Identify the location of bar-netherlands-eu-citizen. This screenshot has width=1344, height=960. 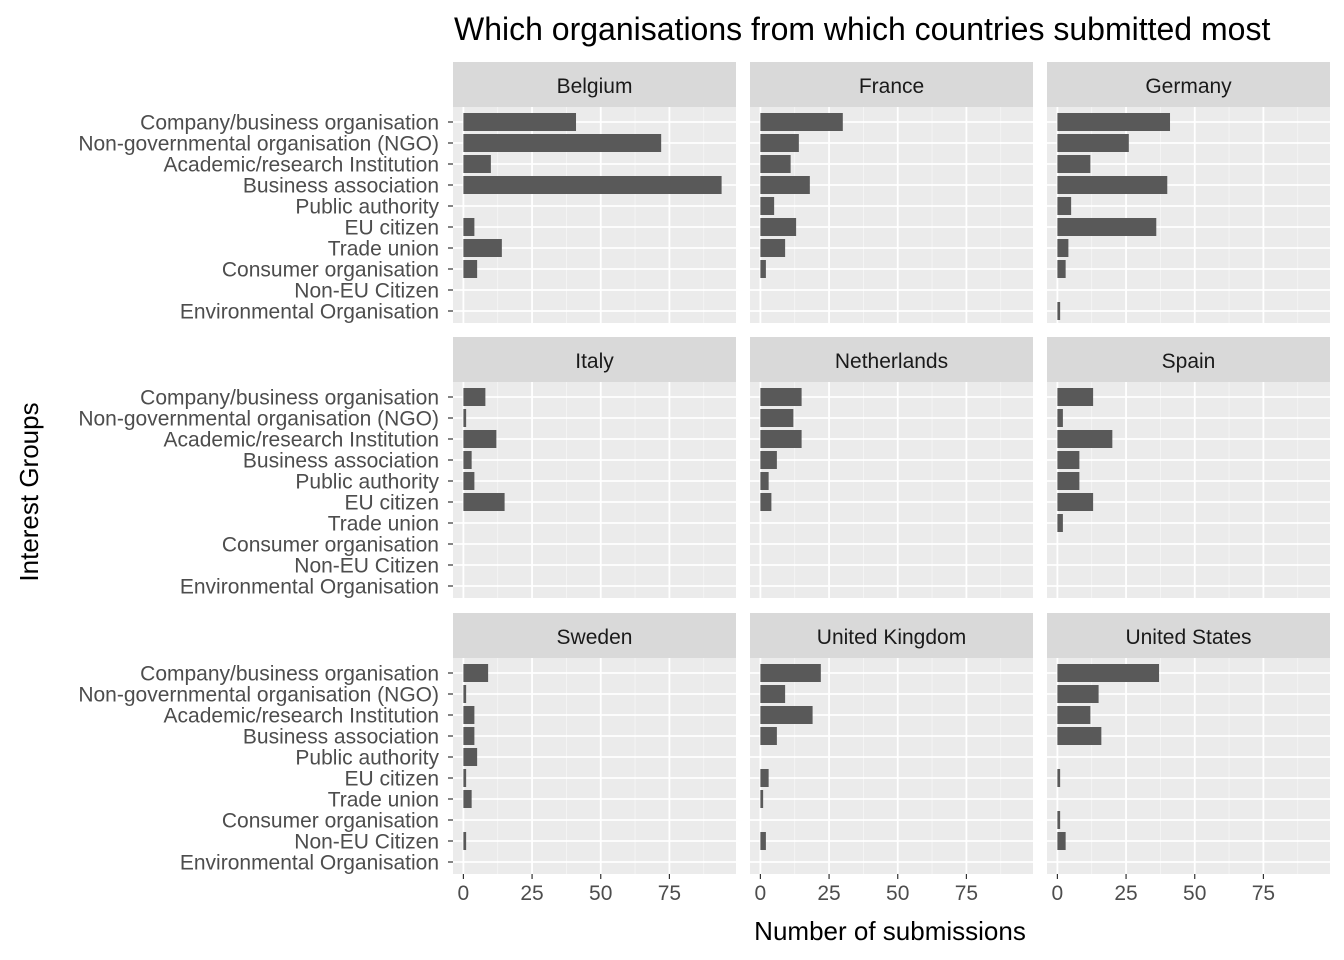
(766, 502).